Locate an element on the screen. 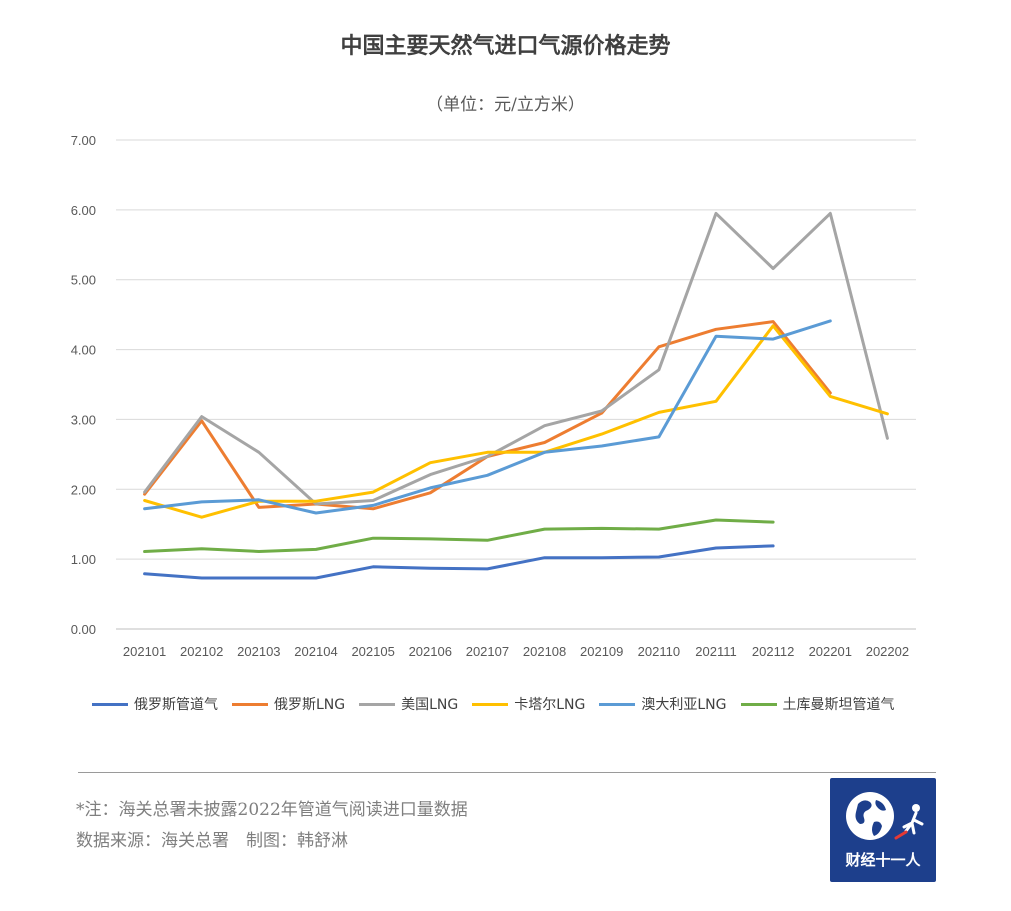 The image size is (1011, 911). y-tick-label: 4.00 is located at coordinates (83, 350).